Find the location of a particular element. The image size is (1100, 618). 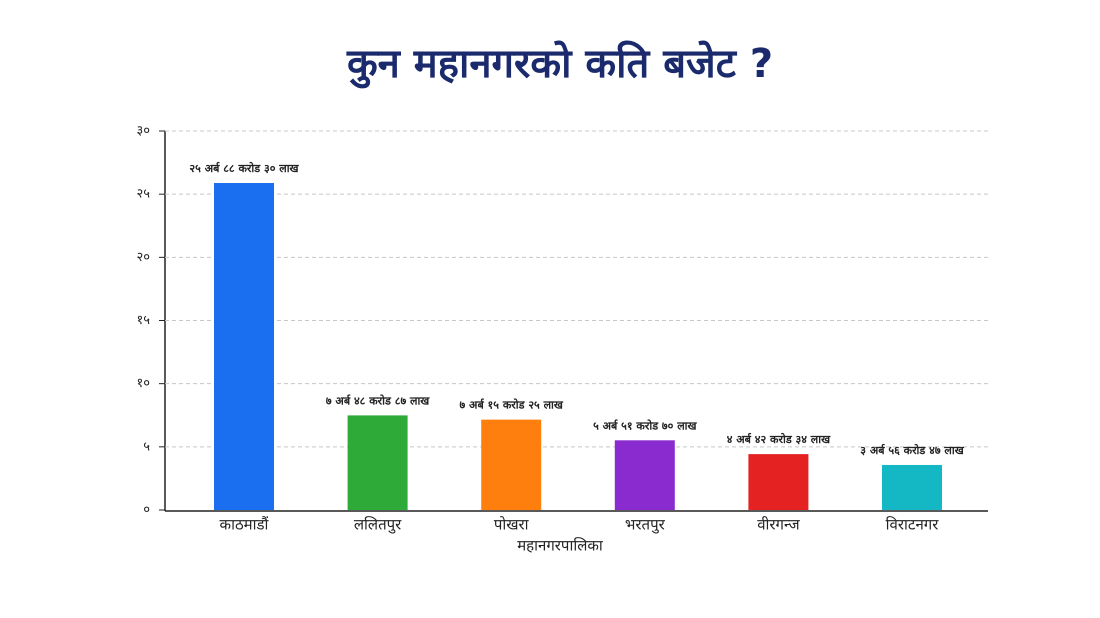

y-tick-label: २० is located at coordinates (143, 257).